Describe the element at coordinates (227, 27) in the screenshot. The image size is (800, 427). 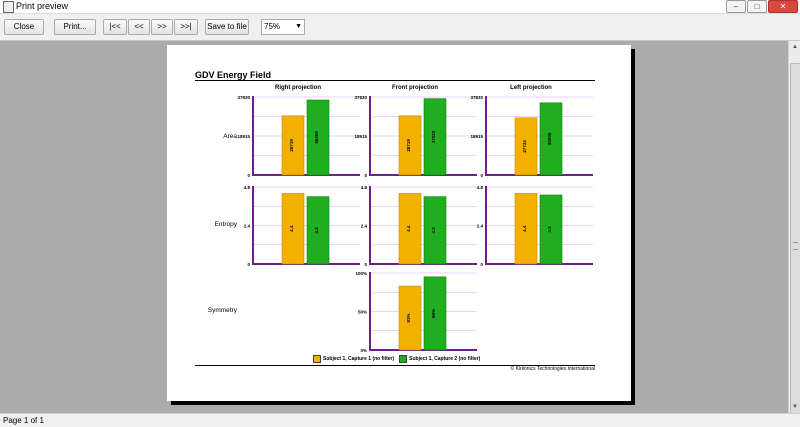
I see `save-to-file-button: Save to file` at that location.